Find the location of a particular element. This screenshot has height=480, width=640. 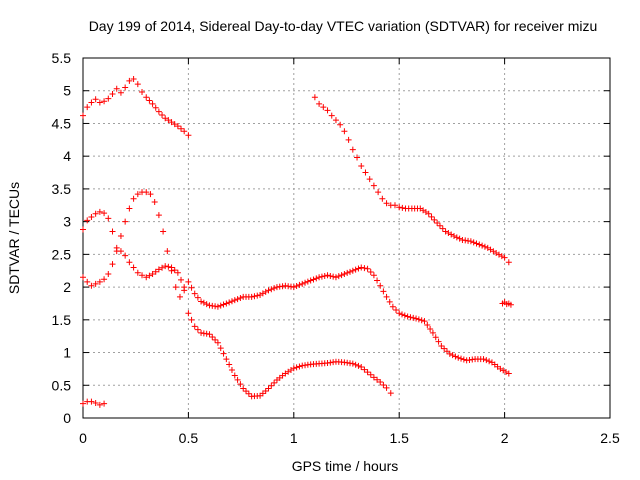

y-tick-label: 5 is located at coordinates (67, 91).